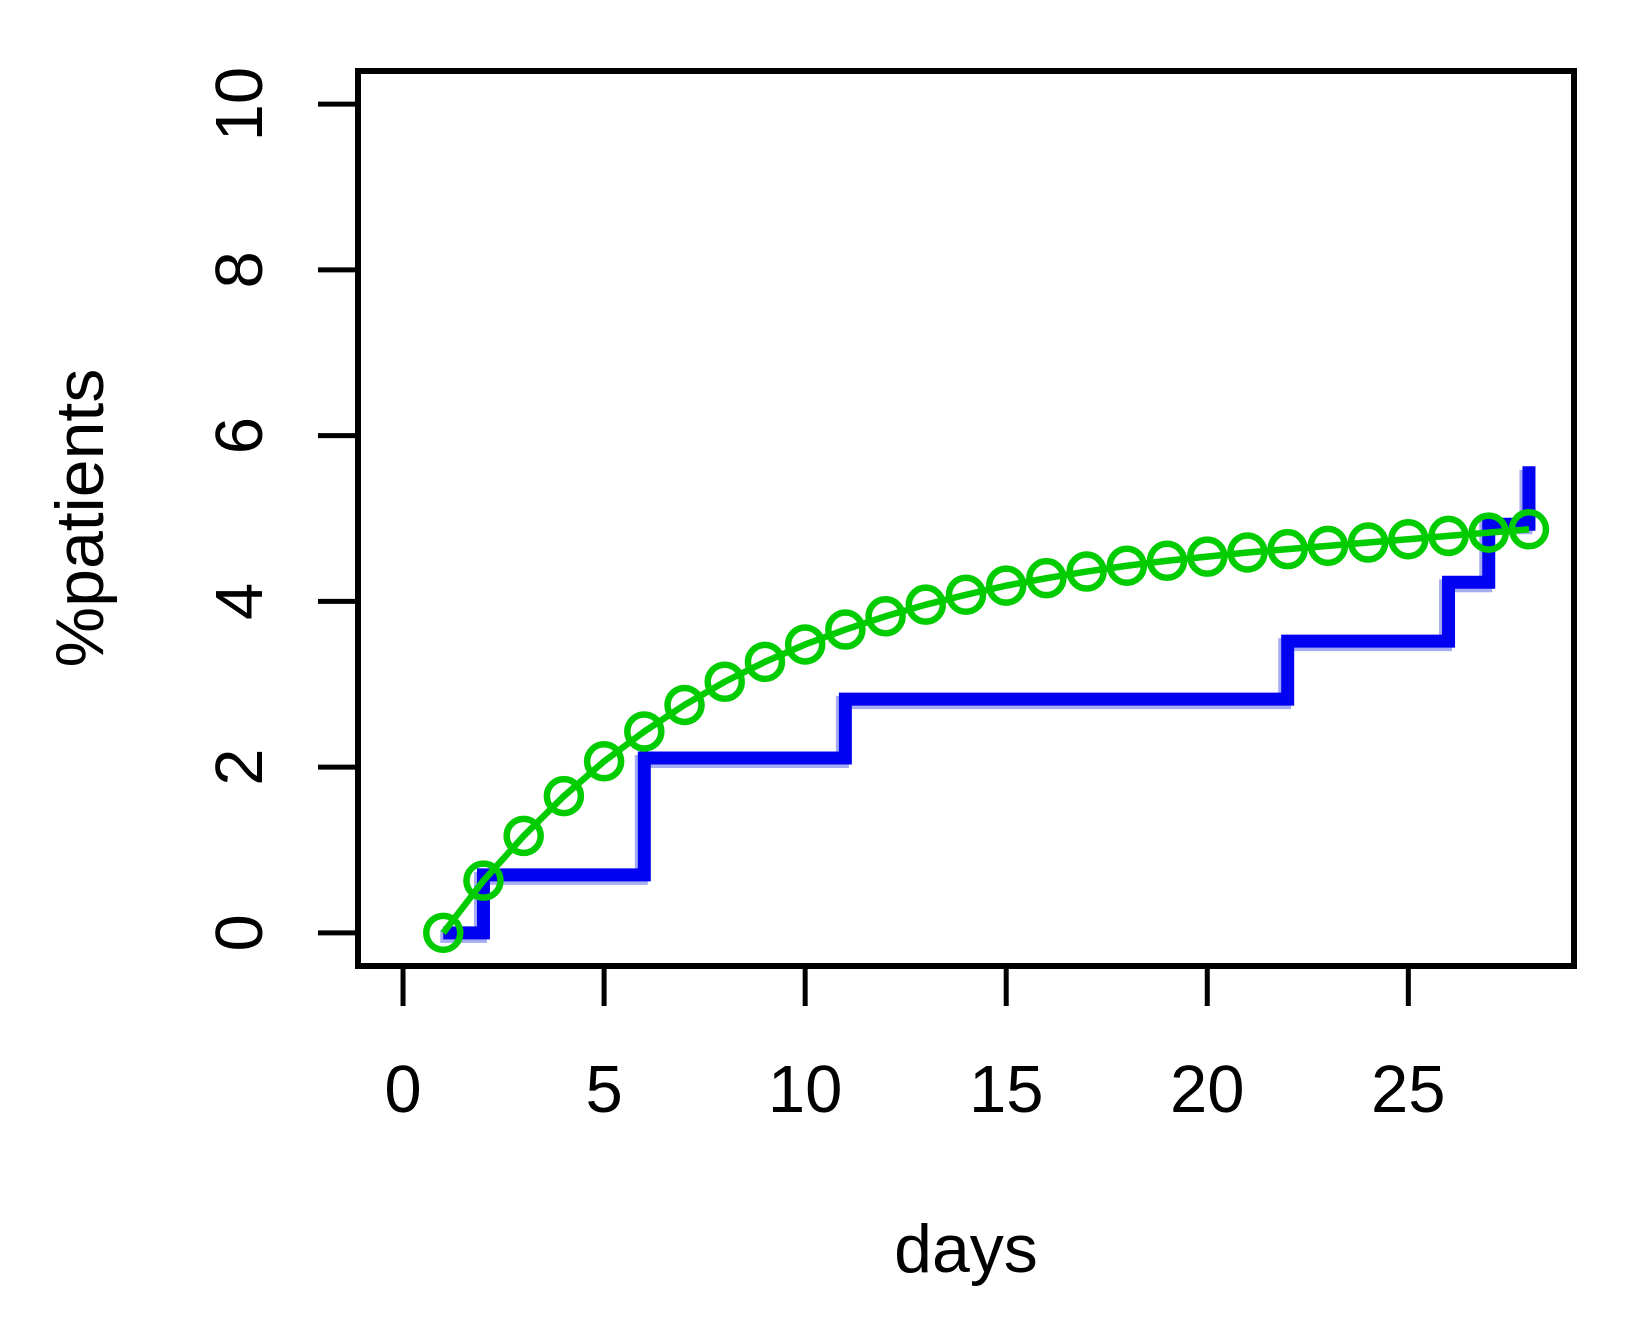  Describe the element at coordinates (239, 932) in the screenshot. I see `y-axis-tick-label: 0` at that location.